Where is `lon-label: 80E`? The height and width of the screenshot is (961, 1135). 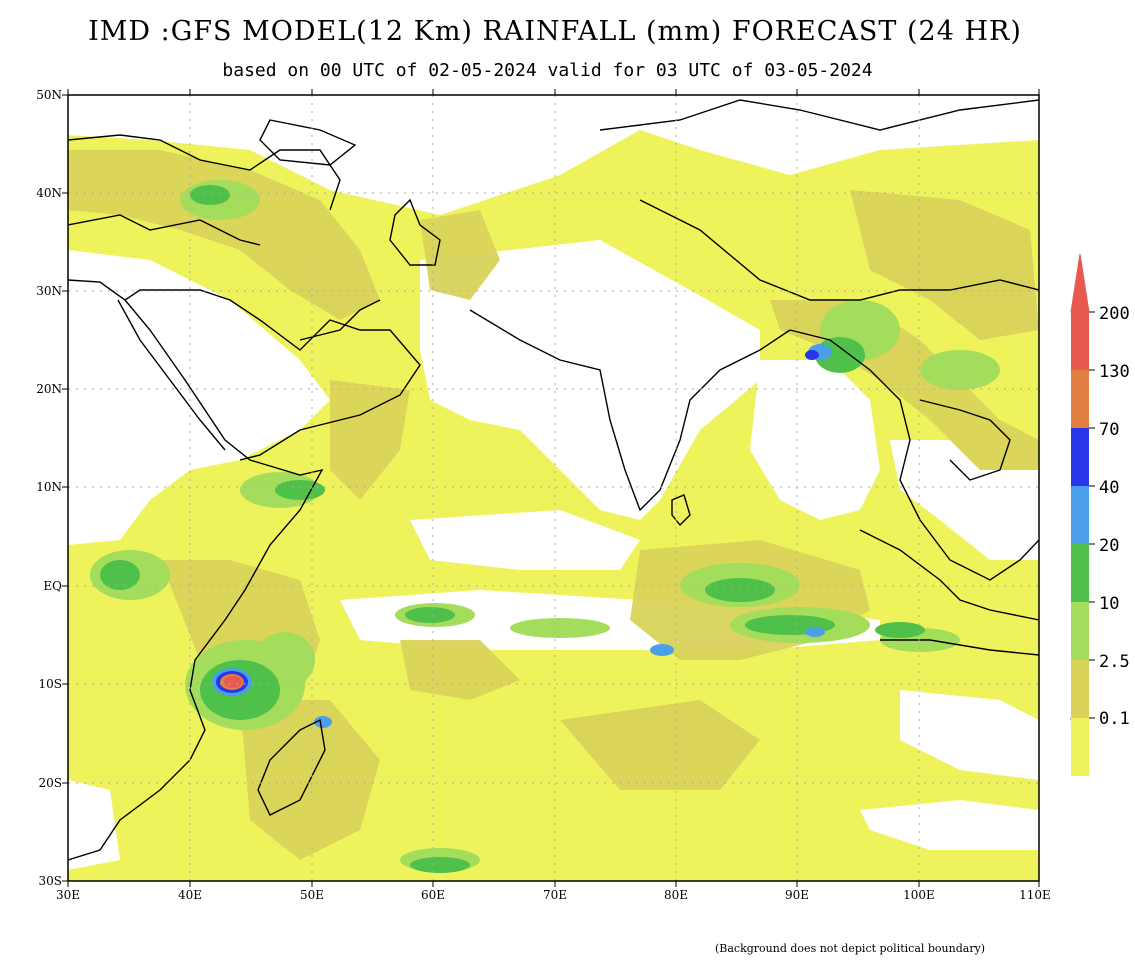 lon-label: 80E is located at coordinates (676, 895).